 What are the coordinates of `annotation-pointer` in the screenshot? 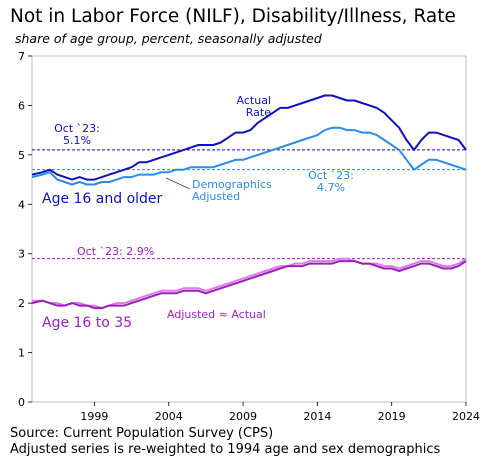 It's located at (178, 183).